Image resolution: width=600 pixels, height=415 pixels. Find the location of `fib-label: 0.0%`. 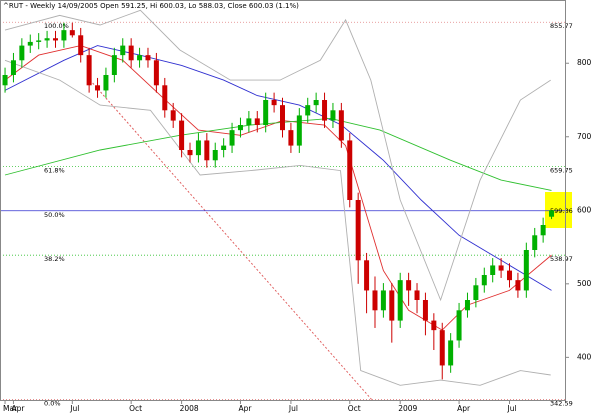

fib-label: 0.0% is located at coordinates (52, 404).